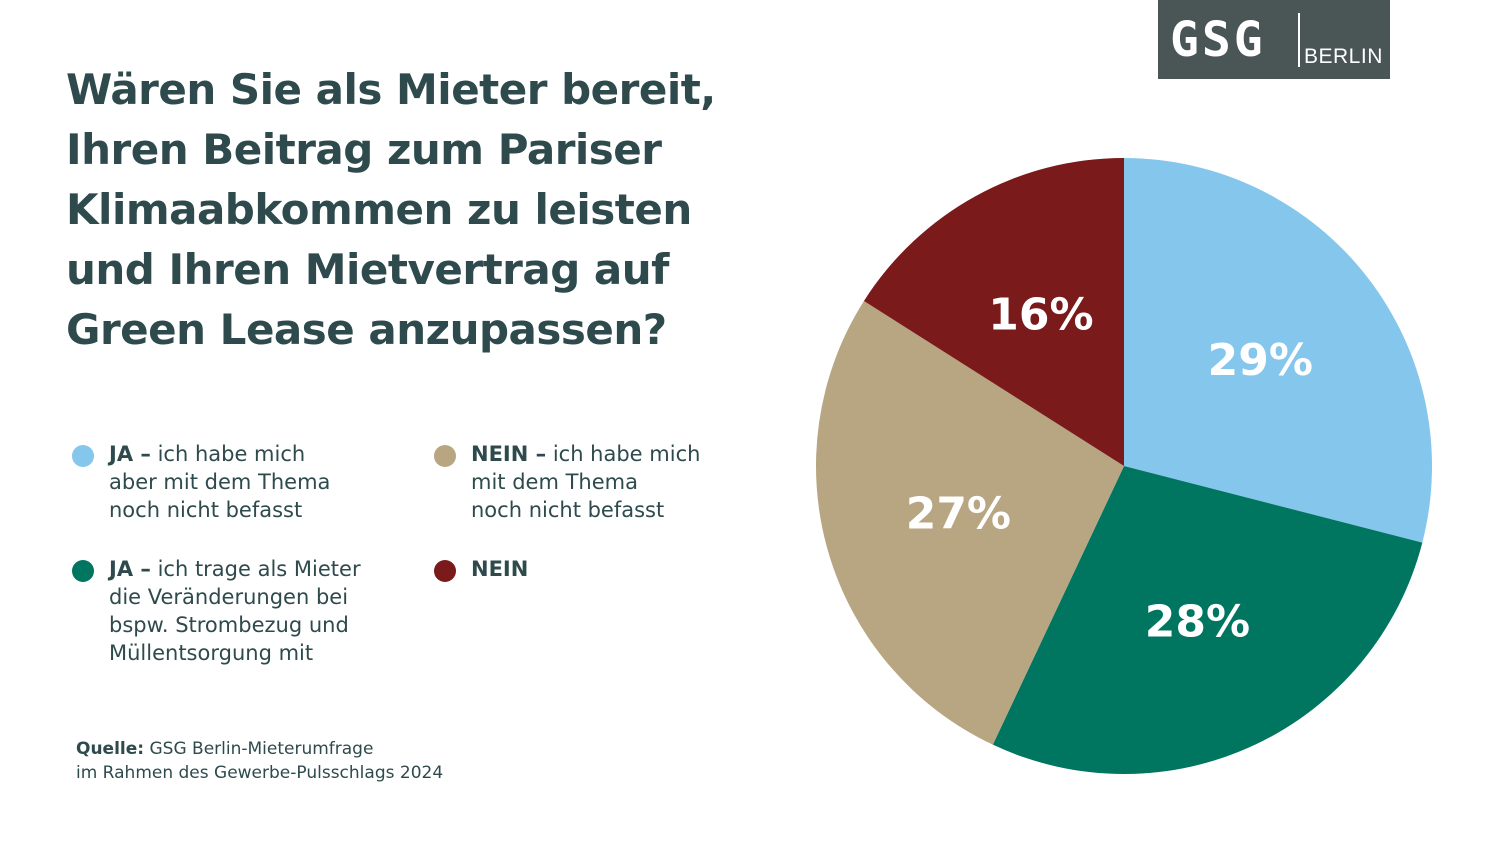 The height and width of the screenshot is (844, 1500). What do you see at coordinates (259, 569) in the screenshot?
I see `legend-line: ich trage als Mieter` at bounding box center [259, 569].